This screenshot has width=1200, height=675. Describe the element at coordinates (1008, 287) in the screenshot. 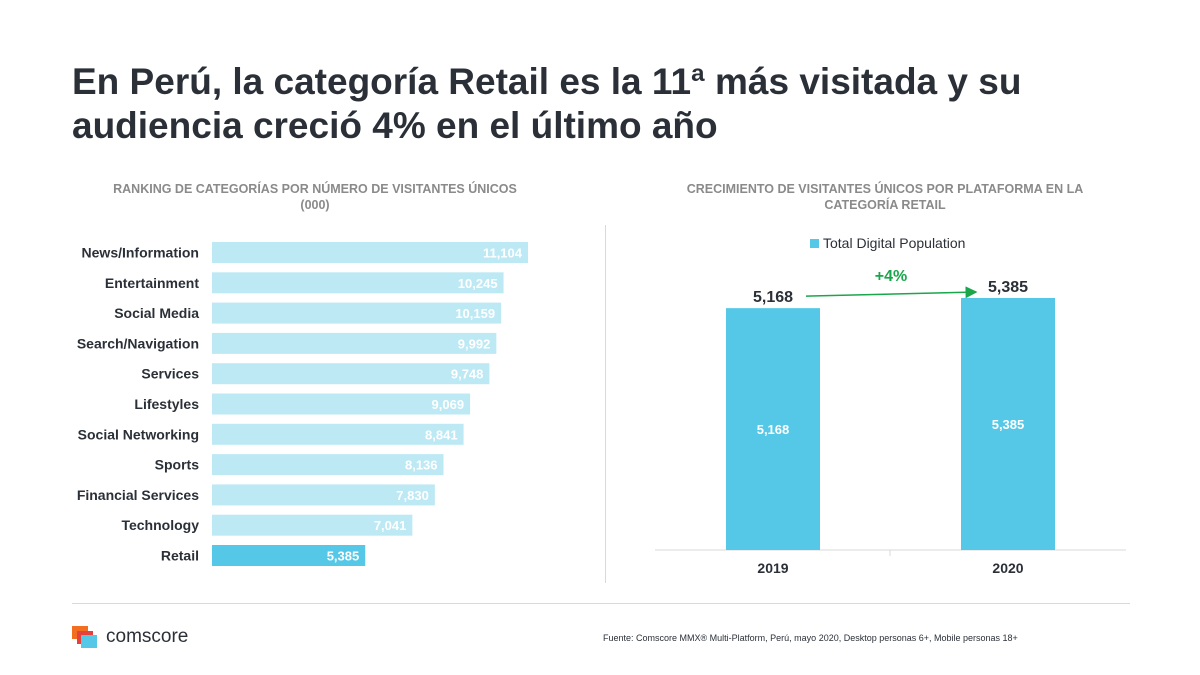

I see `growth-bar-top-label: 5,385` at that location.